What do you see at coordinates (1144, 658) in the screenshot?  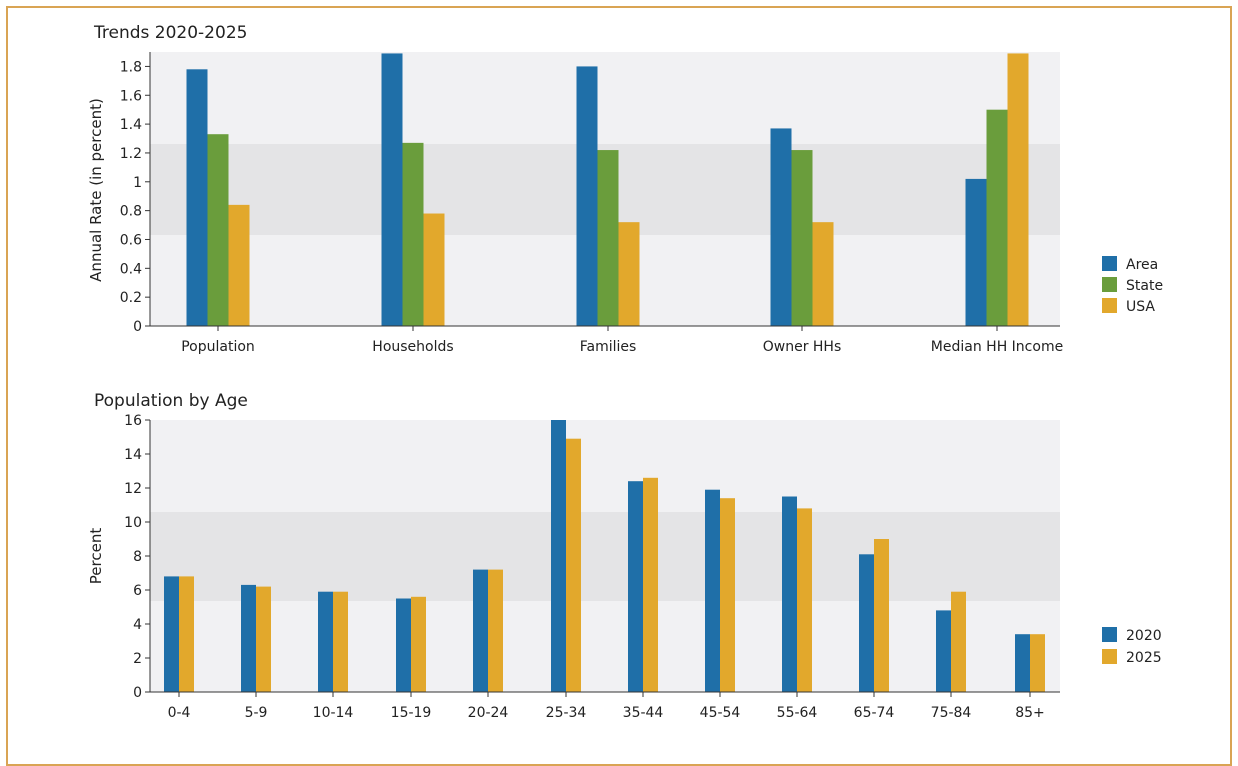 I see `legend-label: 2025` at bounding box center [1144, 658].